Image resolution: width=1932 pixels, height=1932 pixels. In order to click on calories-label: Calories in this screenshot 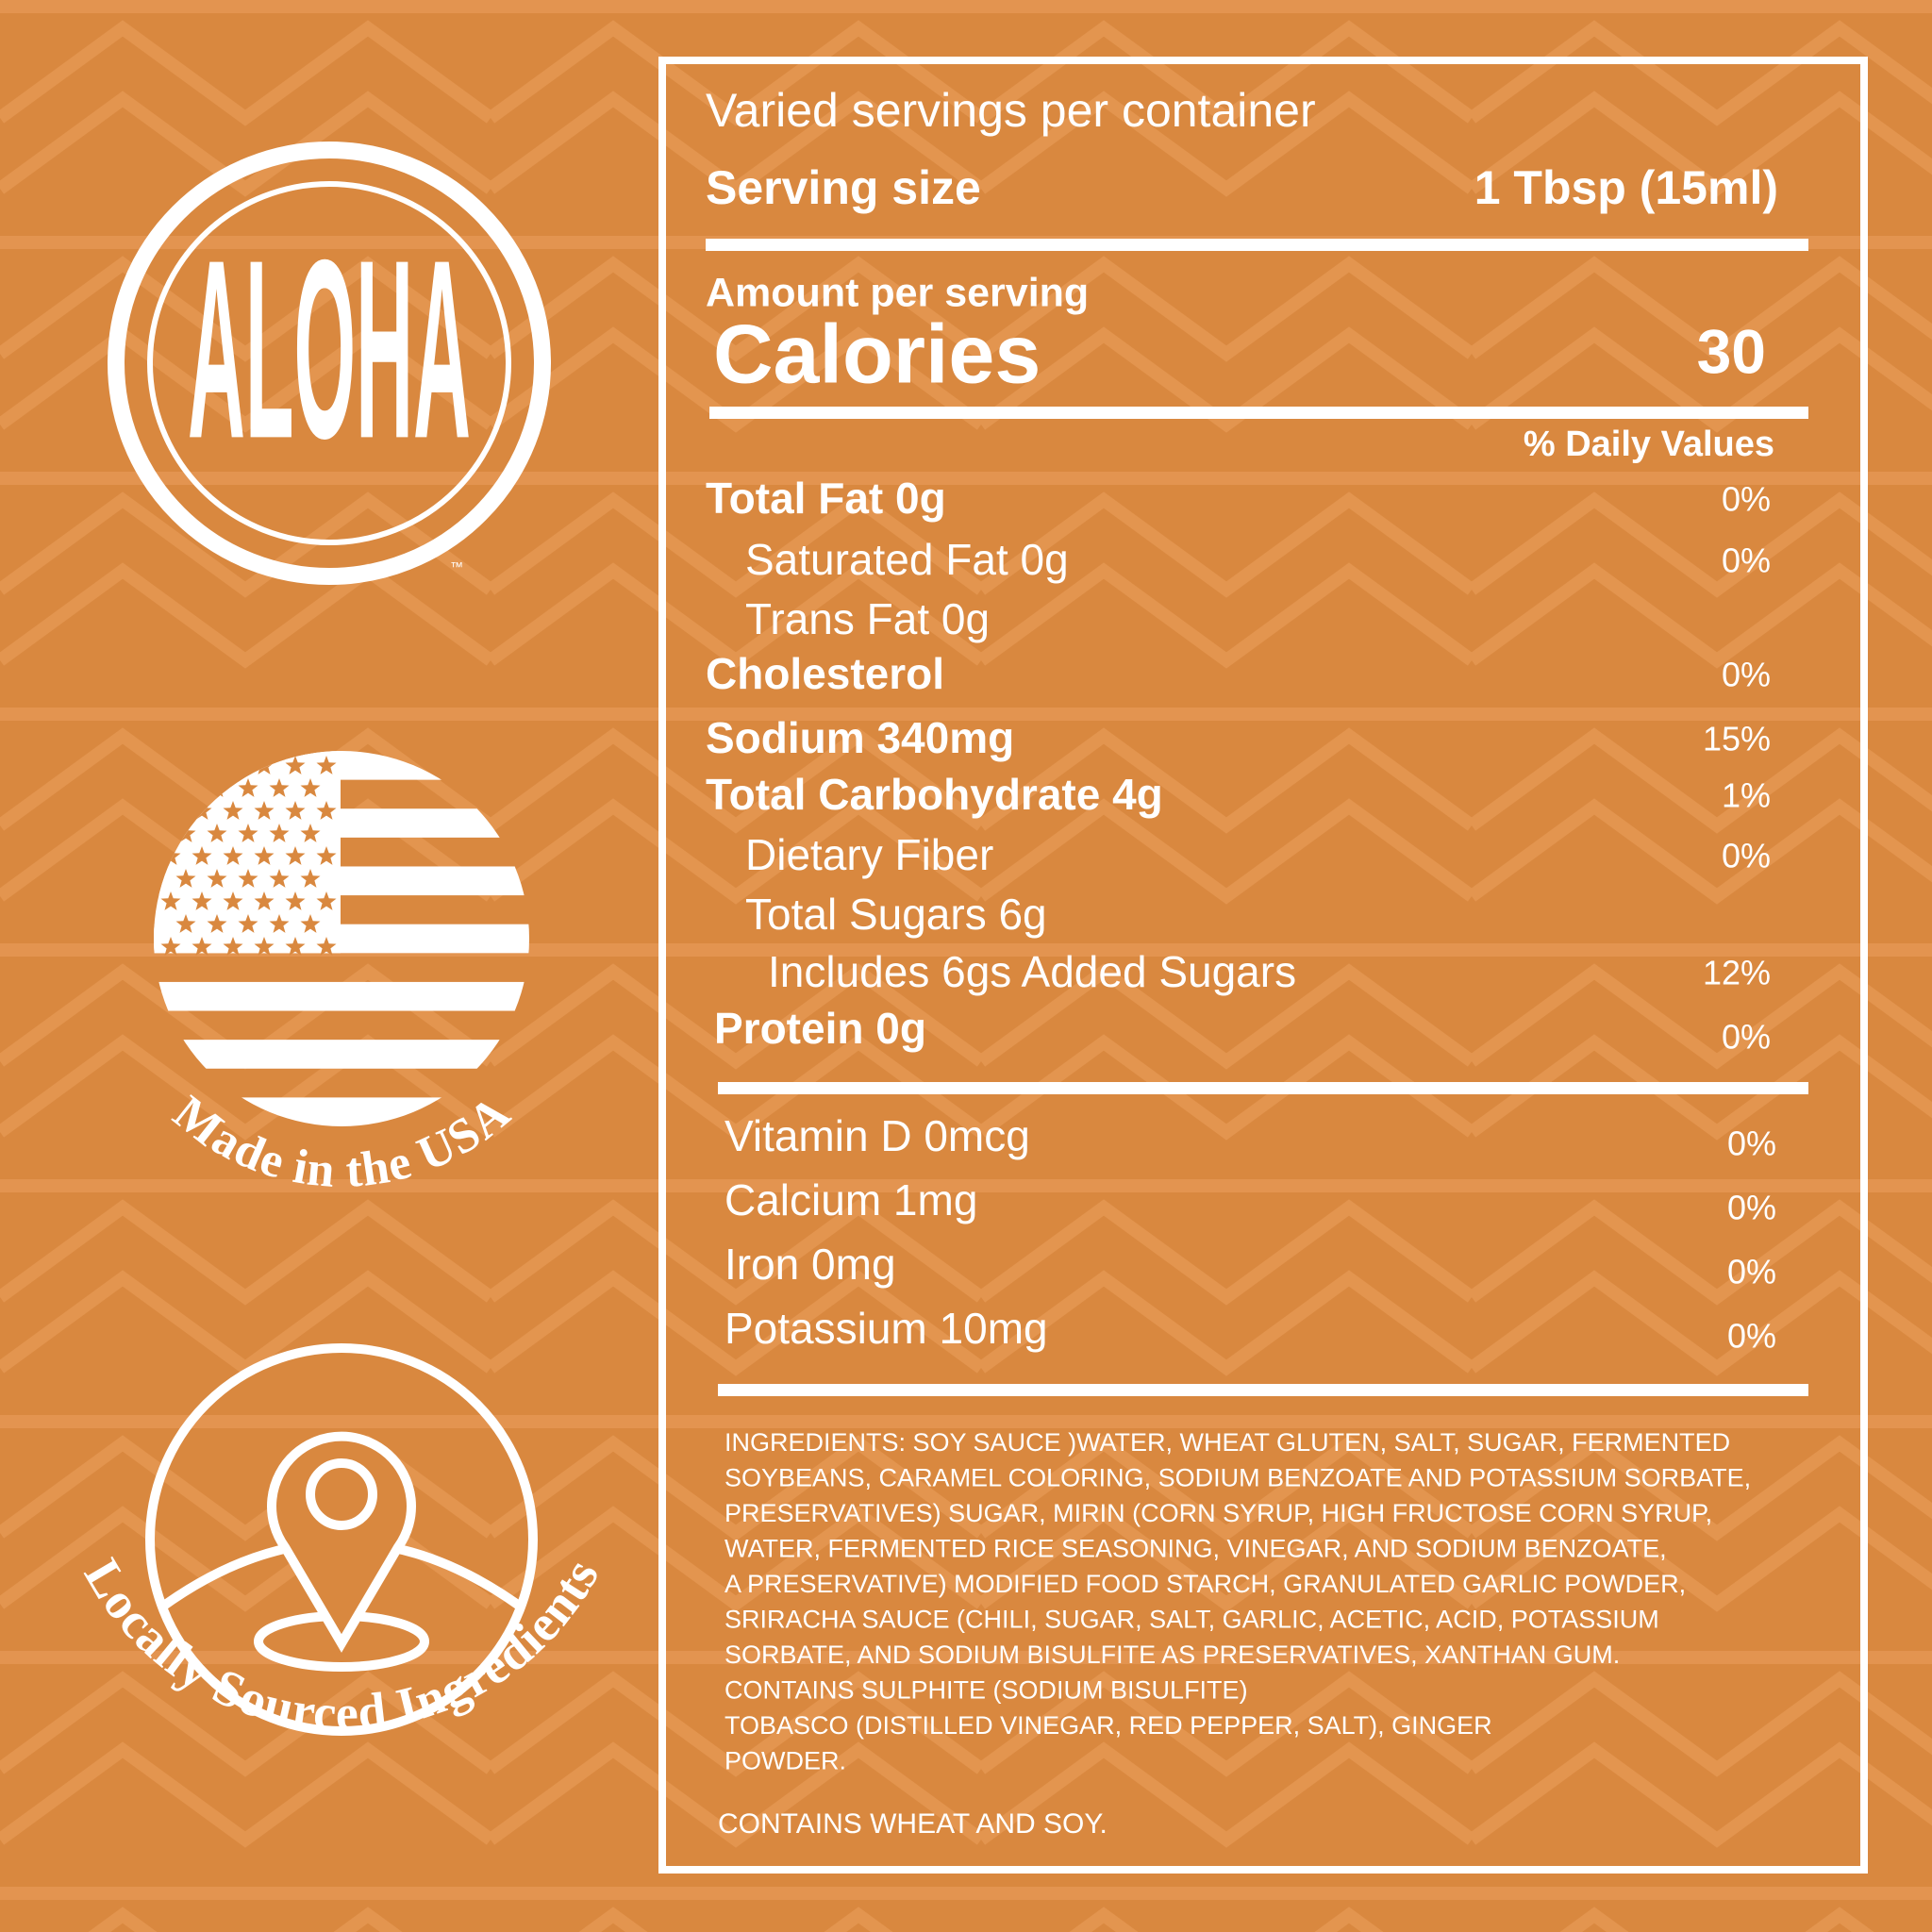, I will do `click(877, 353)`.